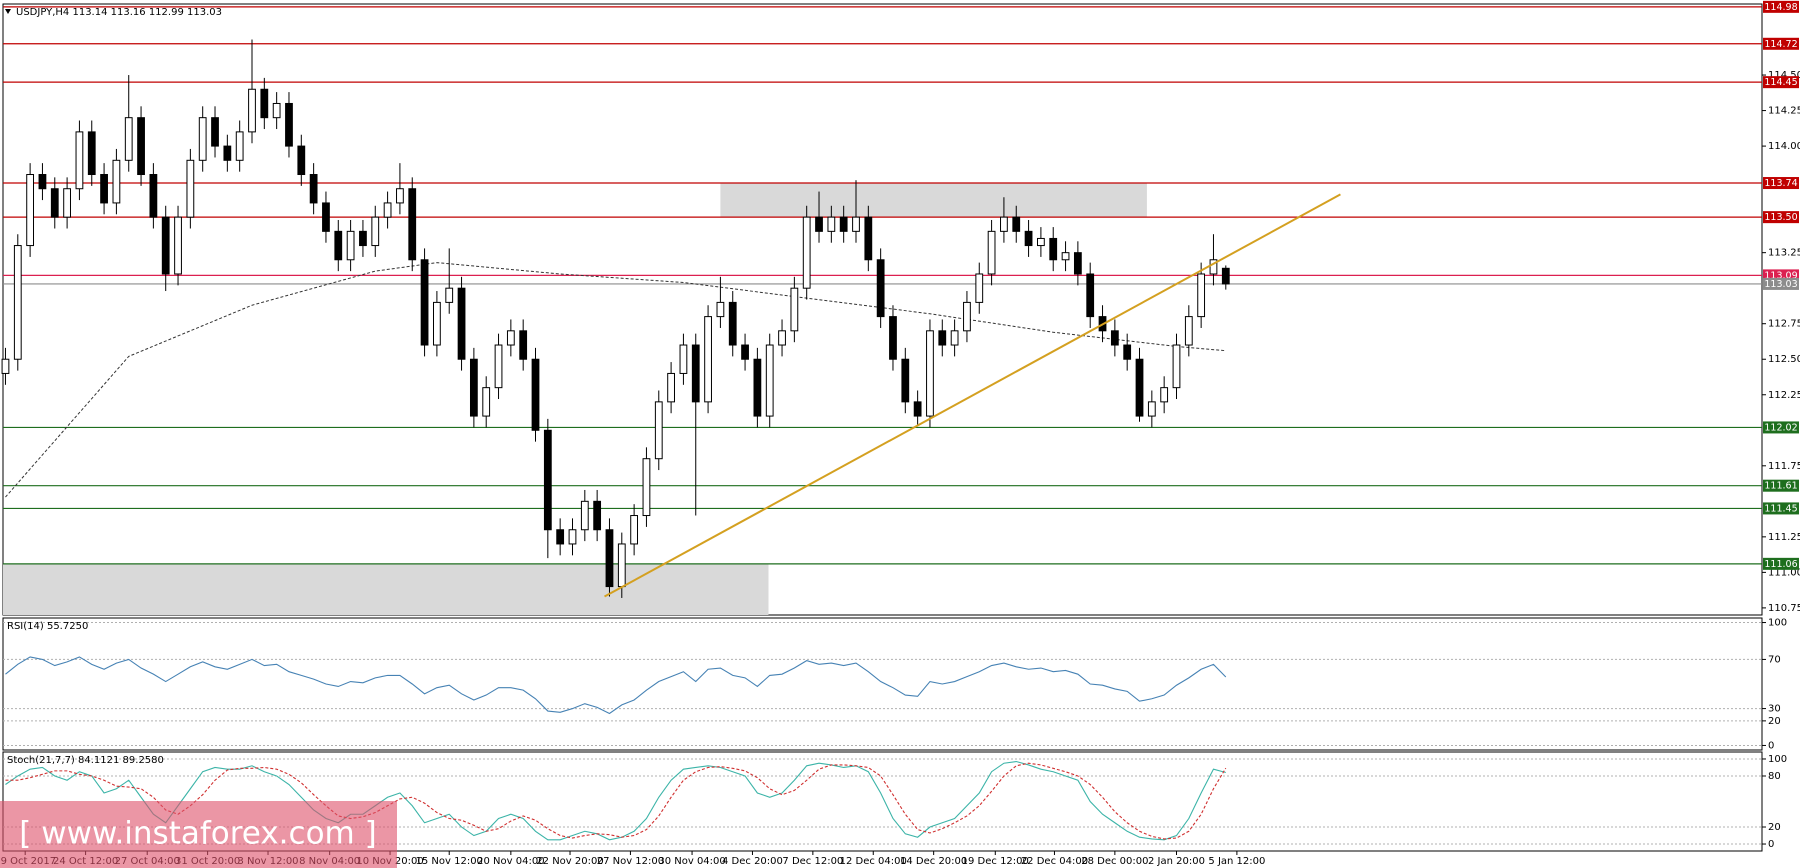  Describe the element at coordinates (1784, 466) in the screenshot. I see `y-tick-label: 111.75` at that location.